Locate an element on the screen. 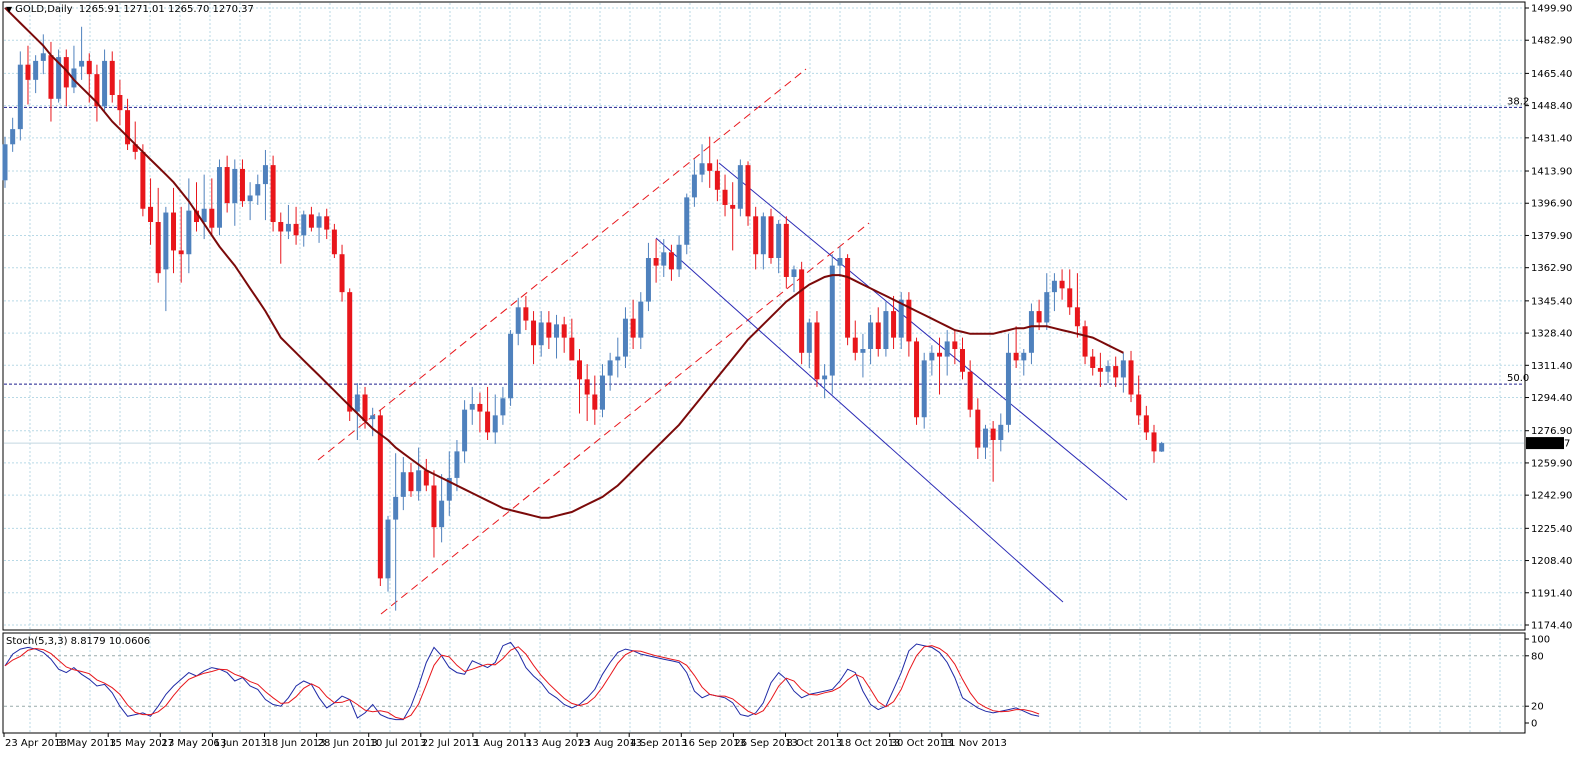  y-axis-tick-label: 1191.40 is located at coordinates (1551, 593).